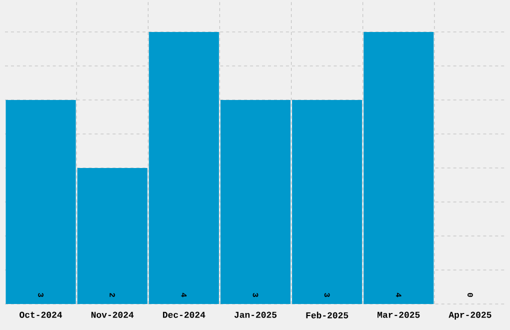 The image size is (510, 330). What do you see at coordinates (112, 315) in the screenshot?
I see `x-tick-label: Nov-2024` at bounding box center [112, 315].